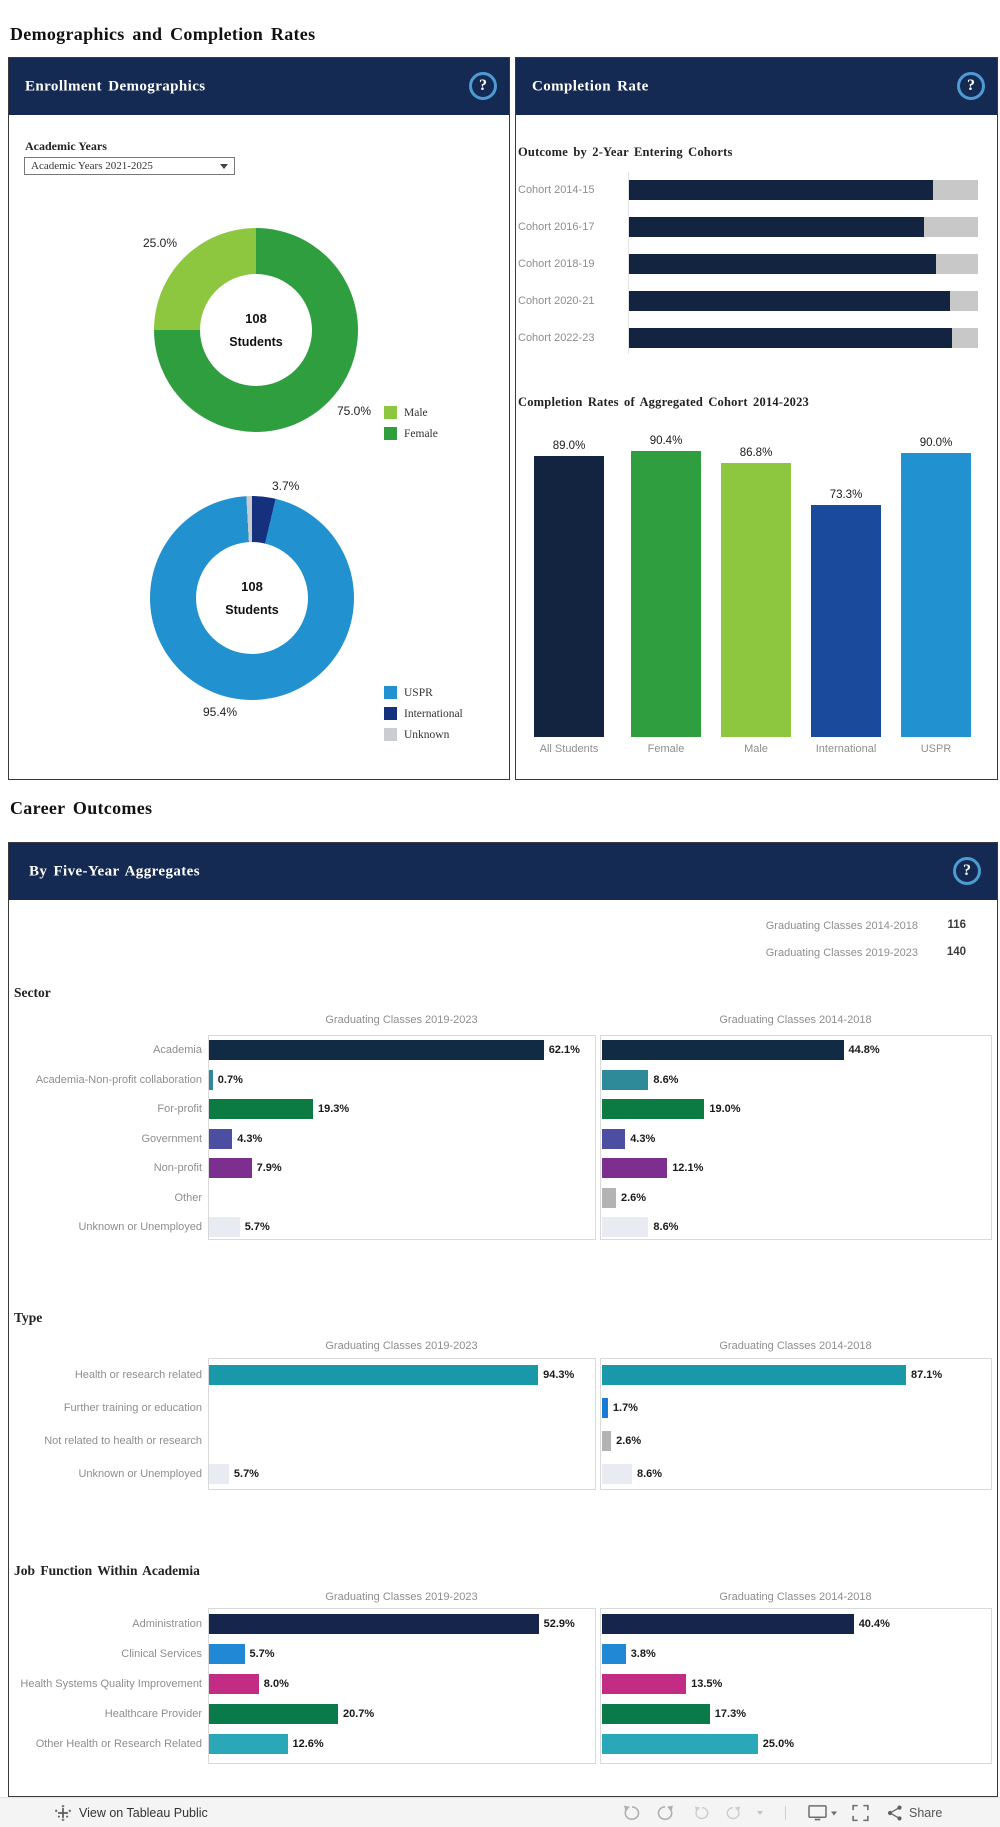  What do you see at coordinates (111, 1684) in the screenshot?
I see `job-cat: Health Systems Quality Improvement` at bounding box center [111, 1684].